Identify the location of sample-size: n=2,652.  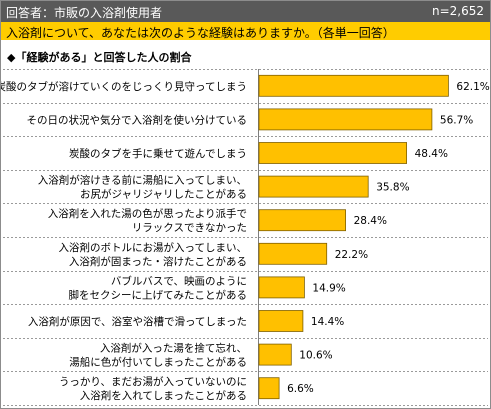
(457, 11).